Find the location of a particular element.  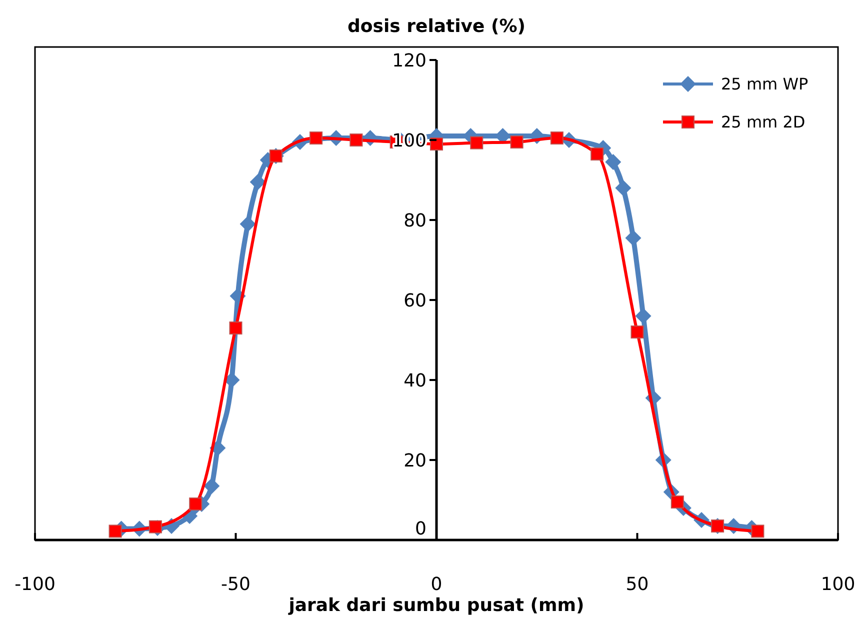

y-tick-label: 80 is located at coordinates (415, 221).